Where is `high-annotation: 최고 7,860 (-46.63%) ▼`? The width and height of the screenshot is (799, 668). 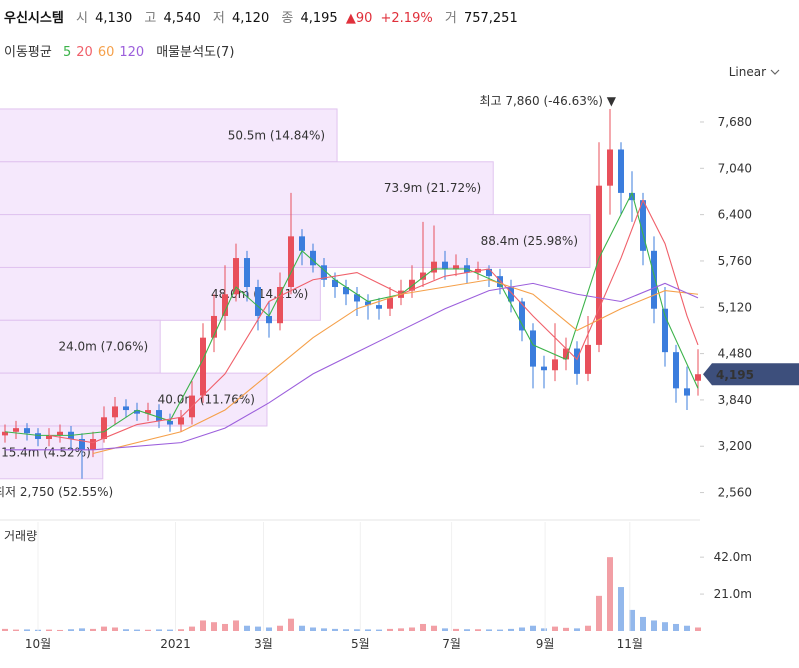
high-annotation: 최고 7,860 (-46.63%) ▼ is located at coordinates (547, 101).